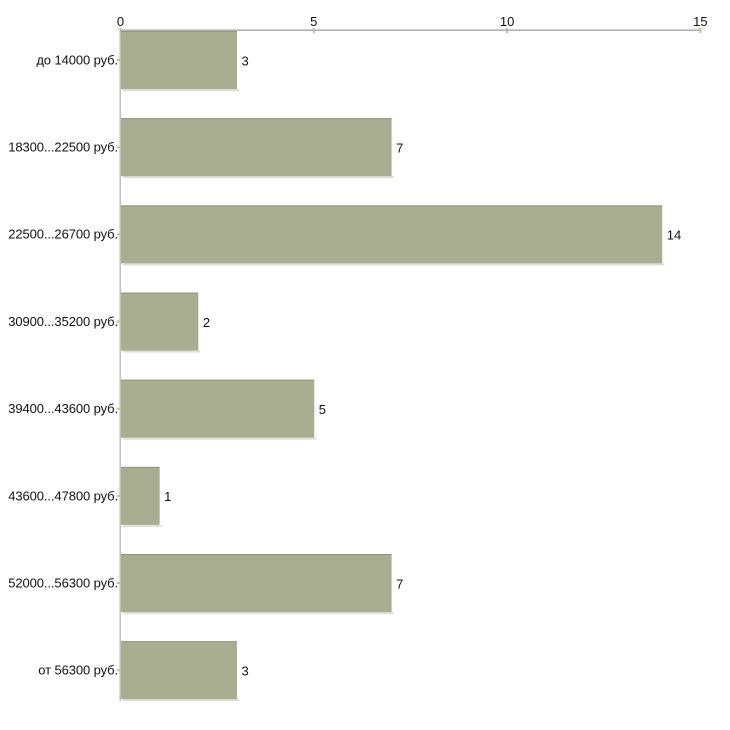  I want to click on svg-text: 10, so click(507, 21).